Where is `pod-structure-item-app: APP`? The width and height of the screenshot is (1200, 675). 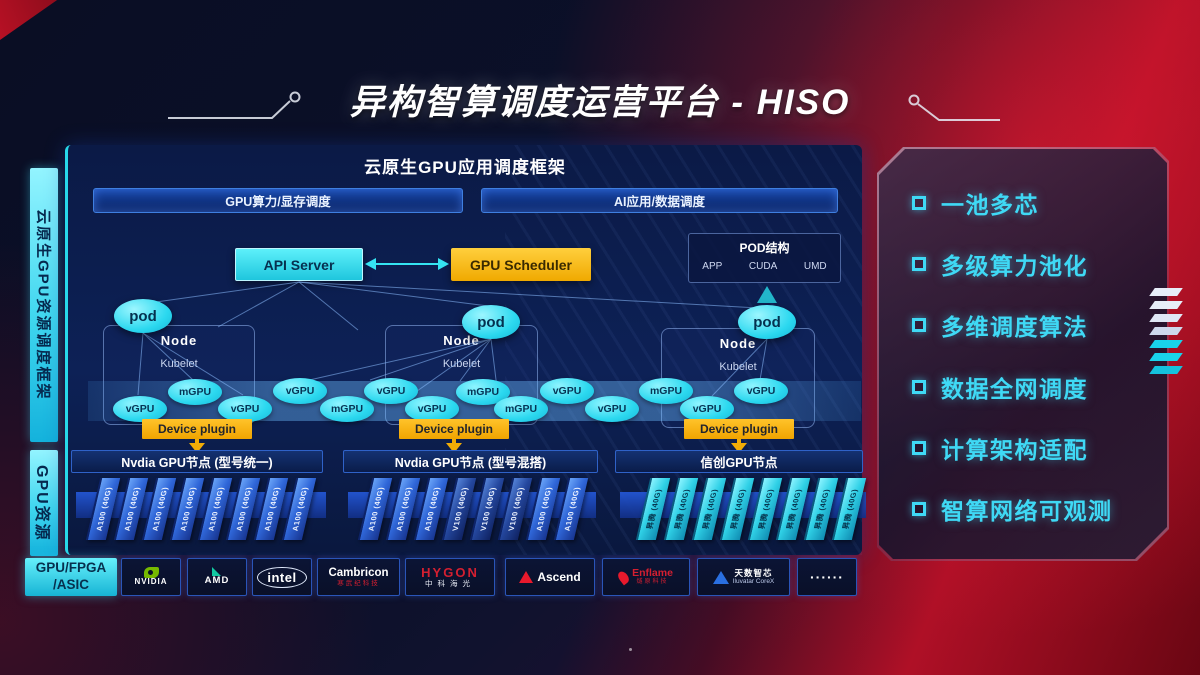
pod-structure-item-app: APP is located at coordinates (712, 266).